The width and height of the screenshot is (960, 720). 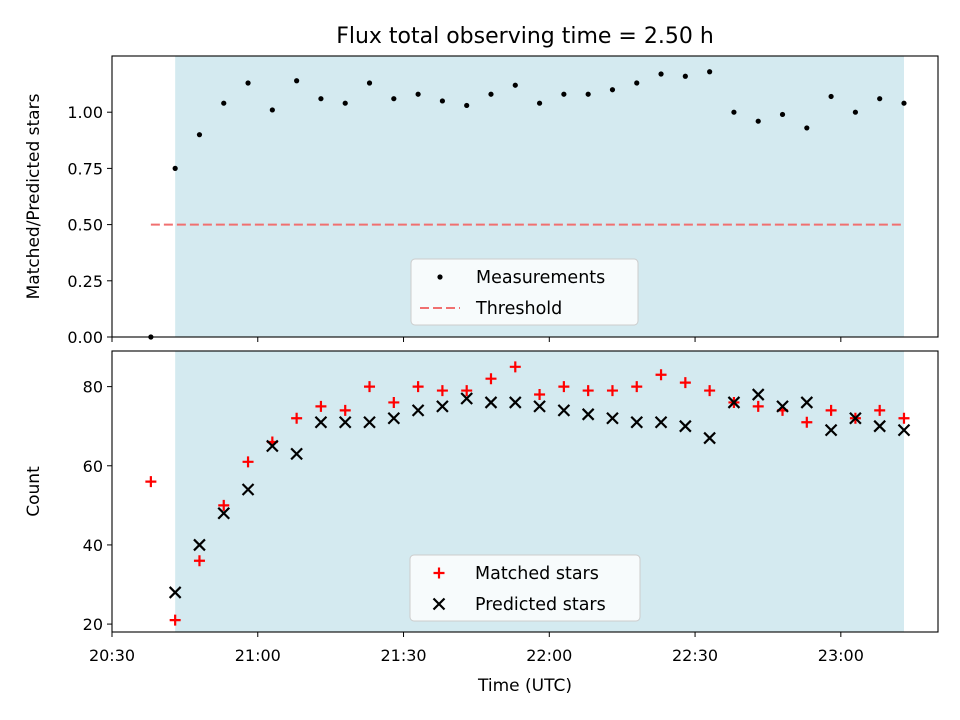 What do you see at coordinates (537, 574) in the screenshot?
I see `legend-entry-label: Matched stars` at bounding box center [537, 574].